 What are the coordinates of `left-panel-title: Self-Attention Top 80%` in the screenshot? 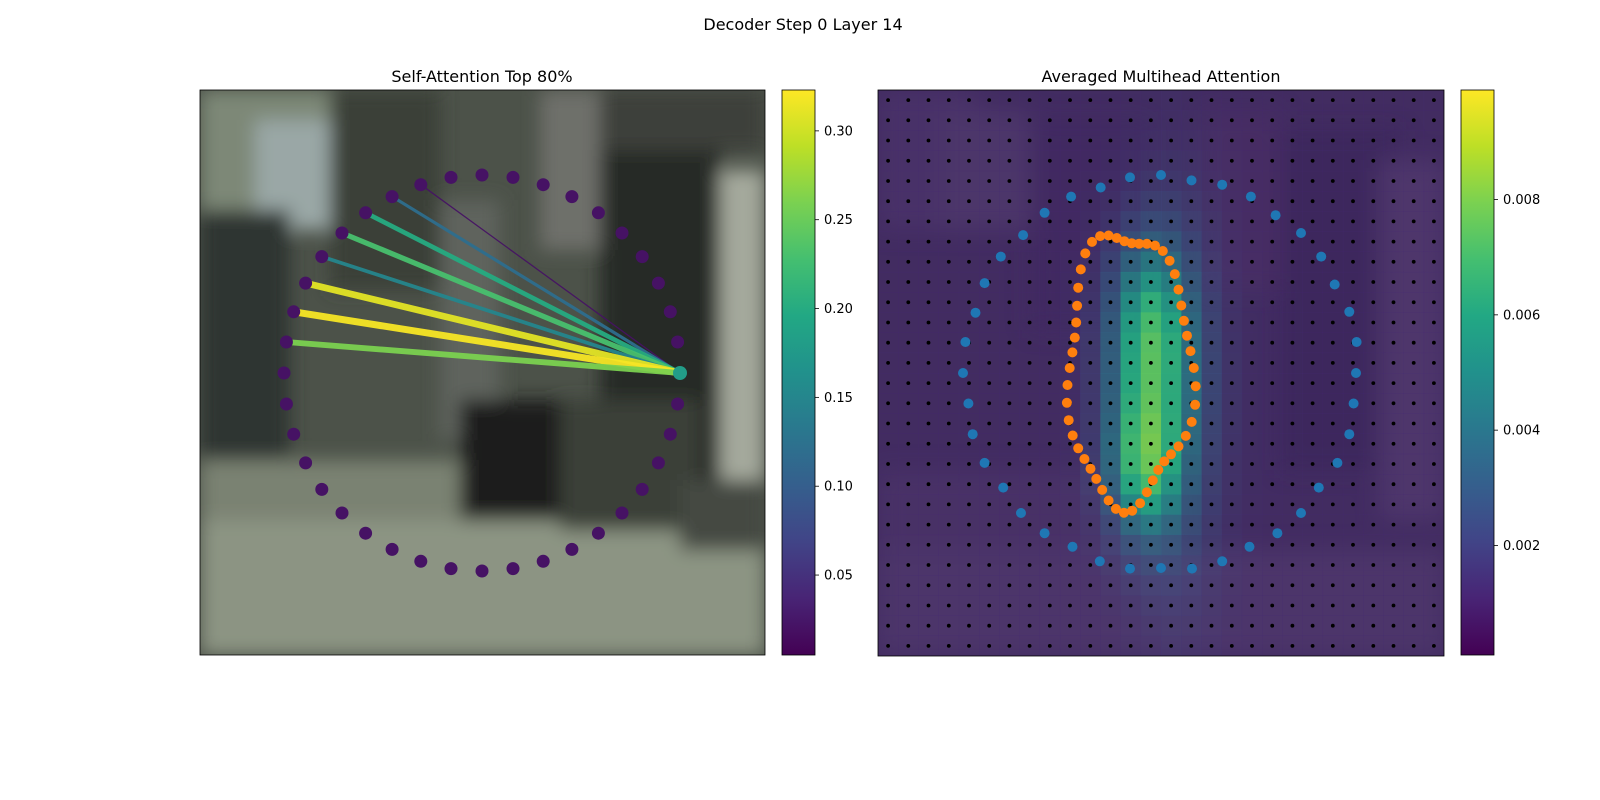 It's located at (481, 76).